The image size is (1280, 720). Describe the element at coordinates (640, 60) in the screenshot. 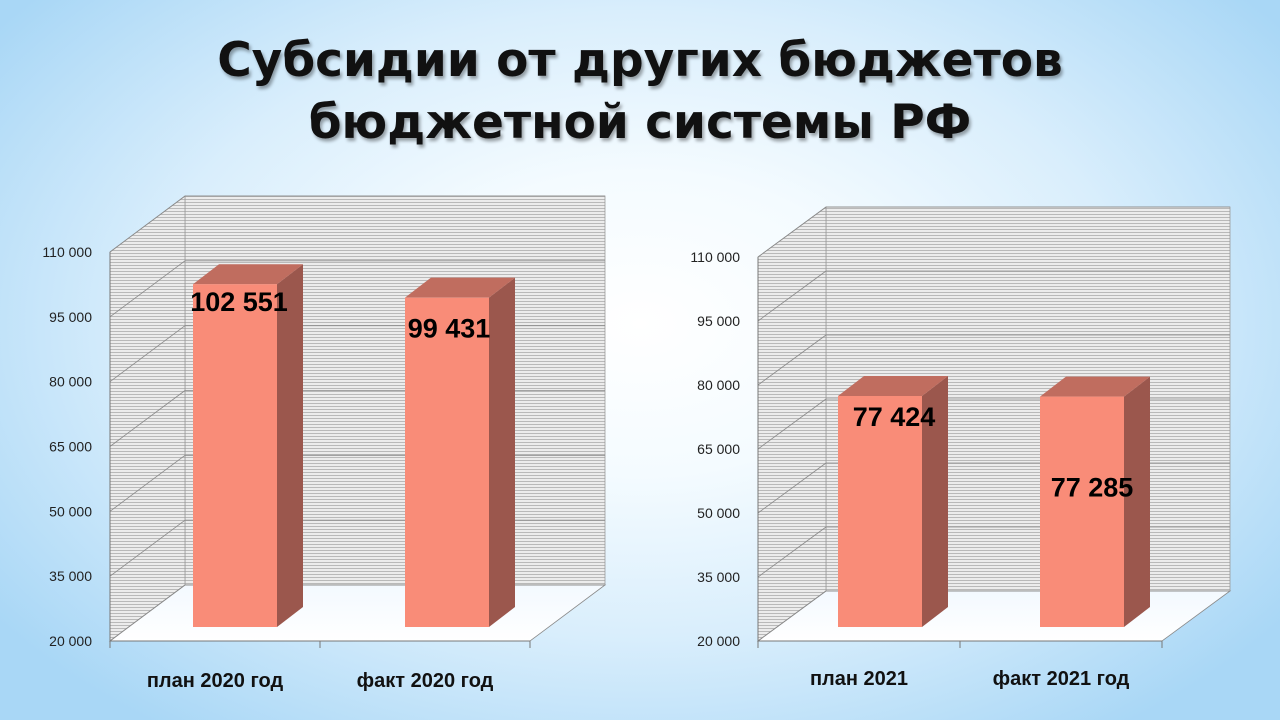

I see `slide-title-line-1: Субсидии от других бюджетов` at that location.